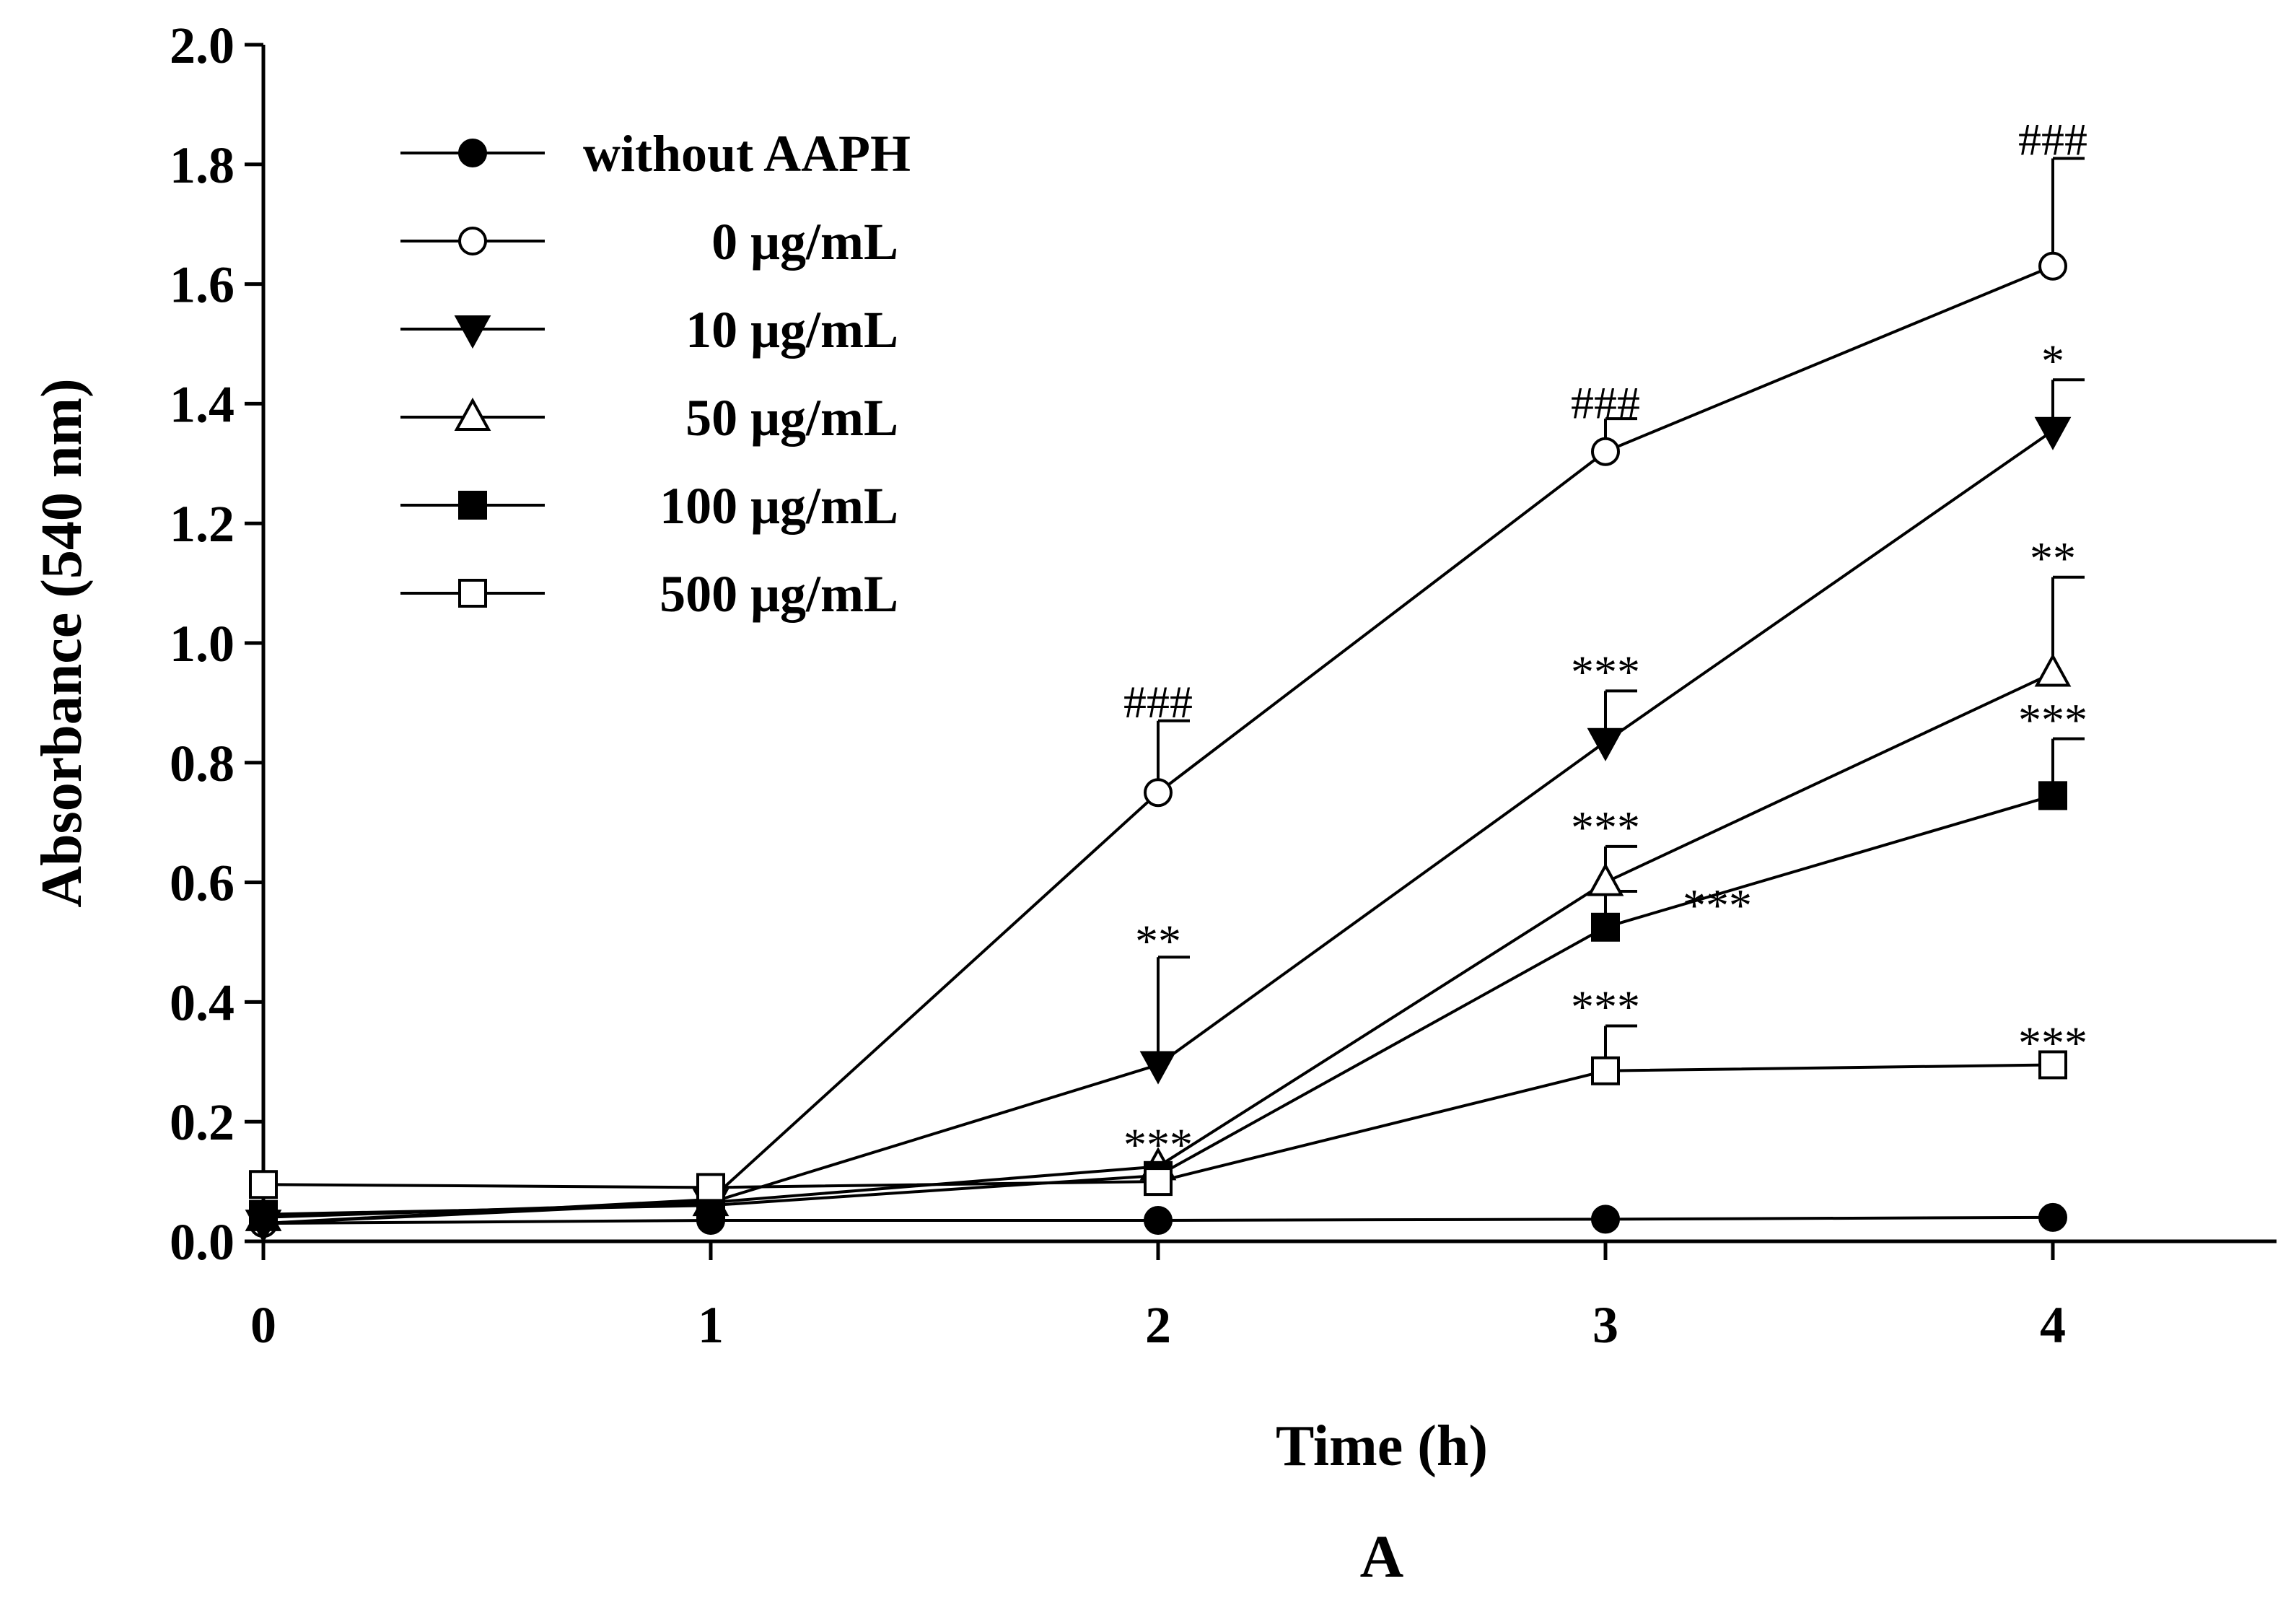 The width and height of the screenshot is (2296, 1600). Describe the element at coordinates (1605, 1325) in the screenshot. I see `x-tick-label: 3` at that location.